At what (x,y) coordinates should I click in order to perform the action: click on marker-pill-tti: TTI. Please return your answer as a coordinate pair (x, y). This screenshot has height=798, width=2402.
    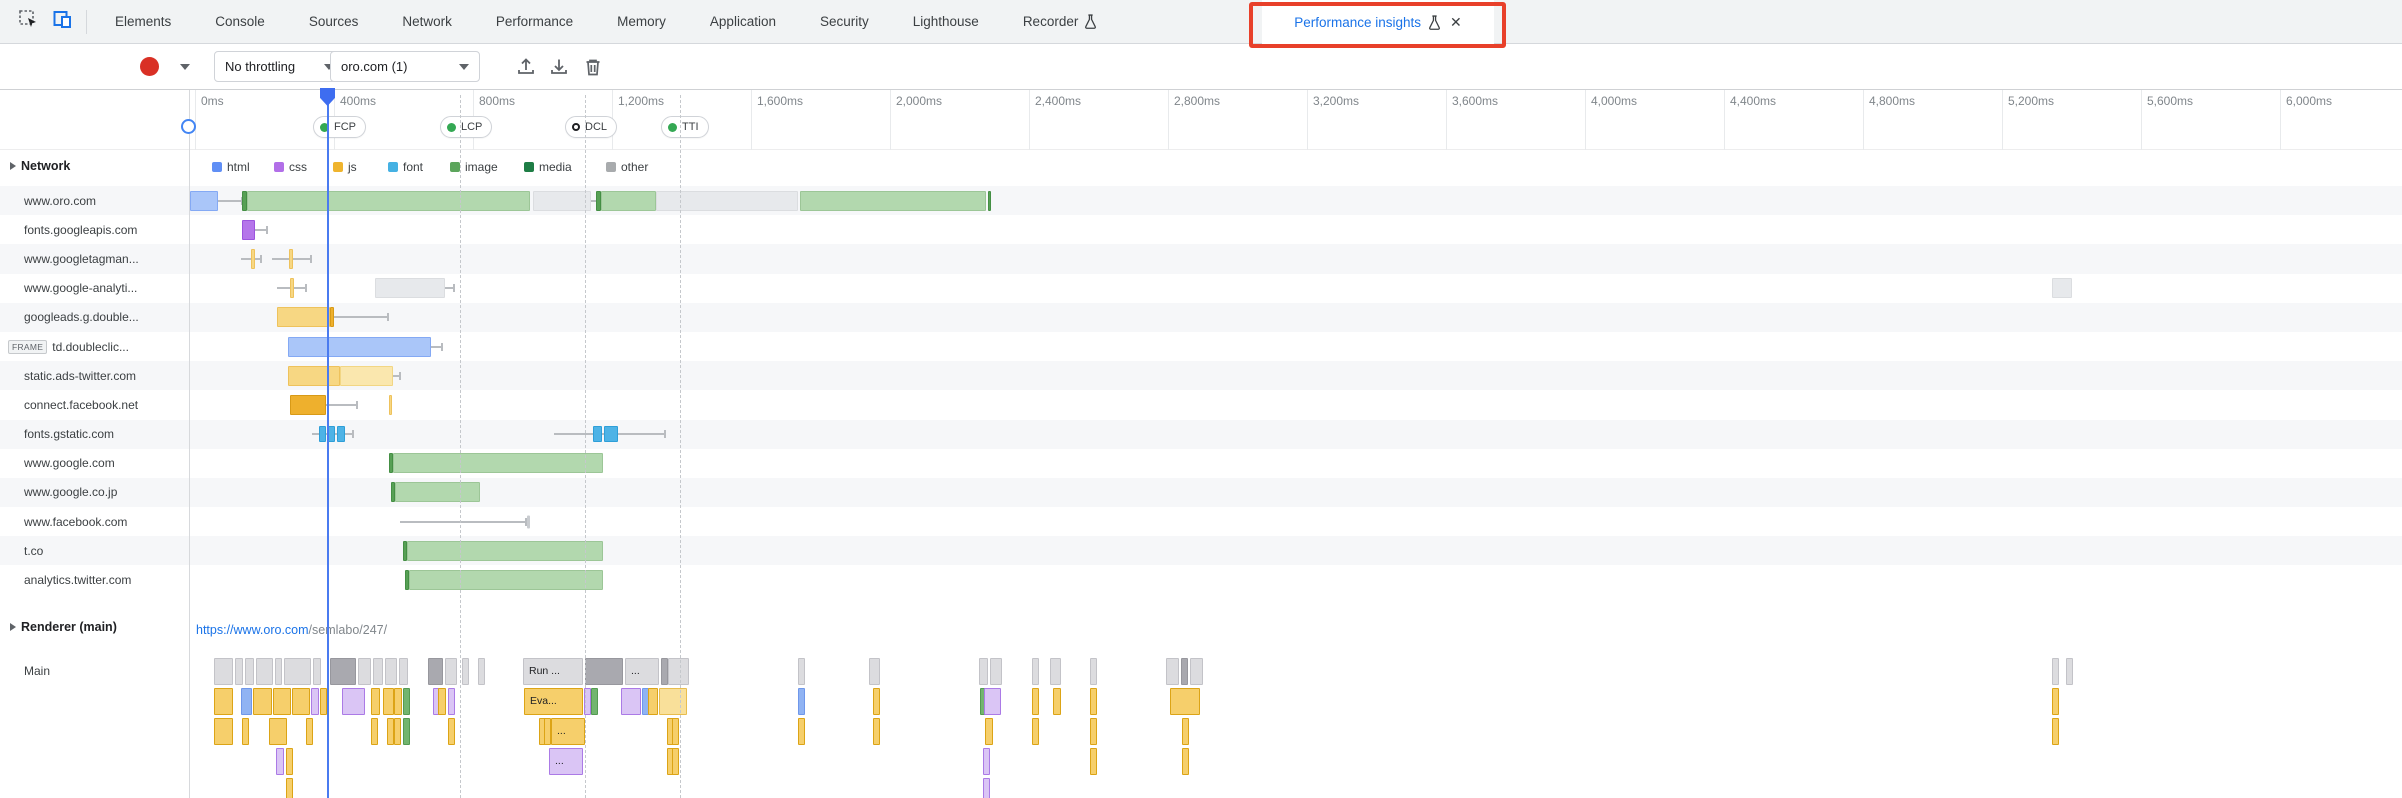
    Looking at the image, I should click on (685, 127).